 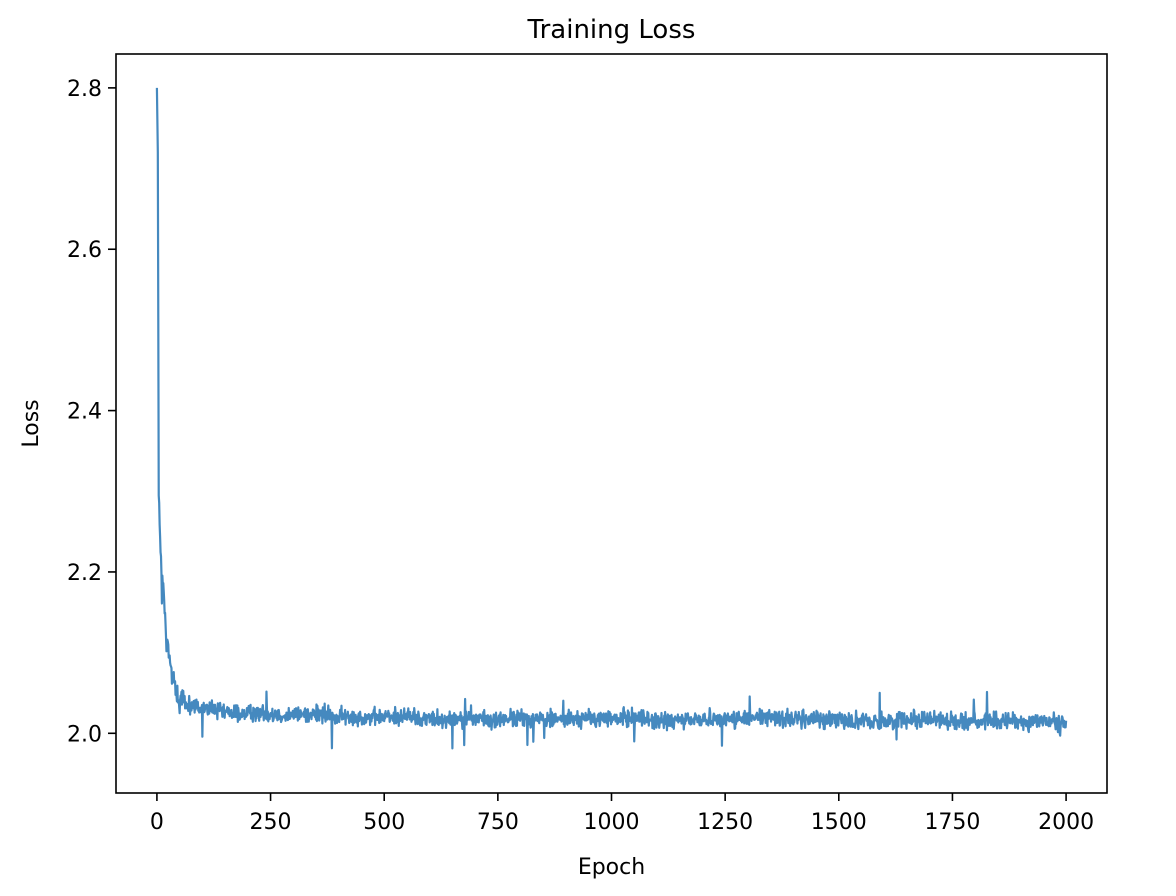 I want to click on x-tick-label: 250, so click(x=271, y=822).